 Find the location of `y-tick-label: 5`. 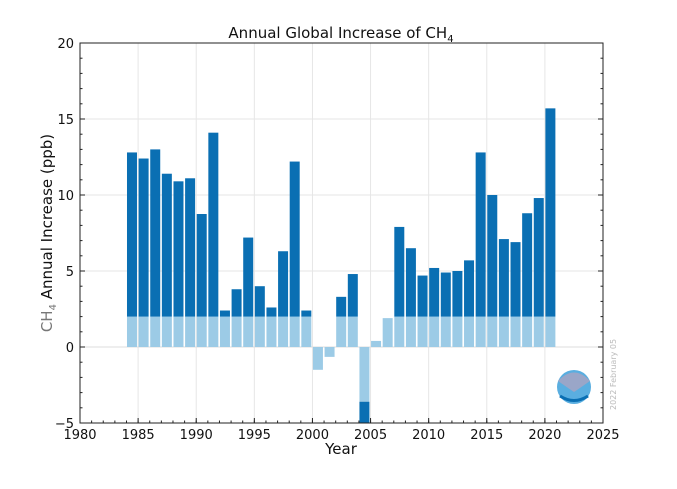

y-tick-label: 5 is located at coordinates (70, 272).